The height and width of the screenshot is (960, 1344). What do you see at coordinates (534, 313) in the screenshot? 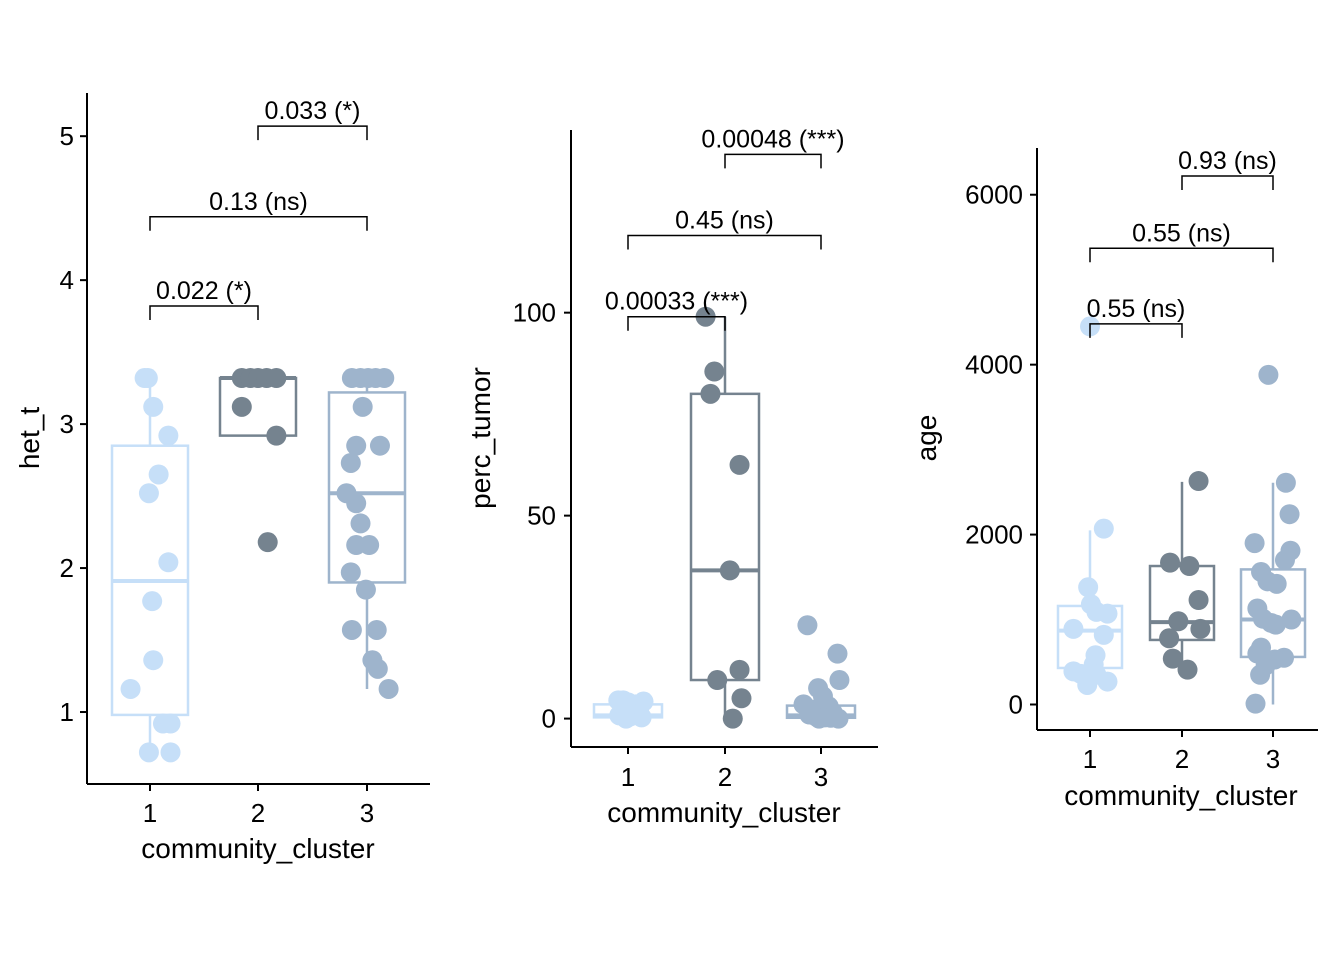
I see `perc-tumor-y-tick-label: 100` at bounding box center [534, 313].